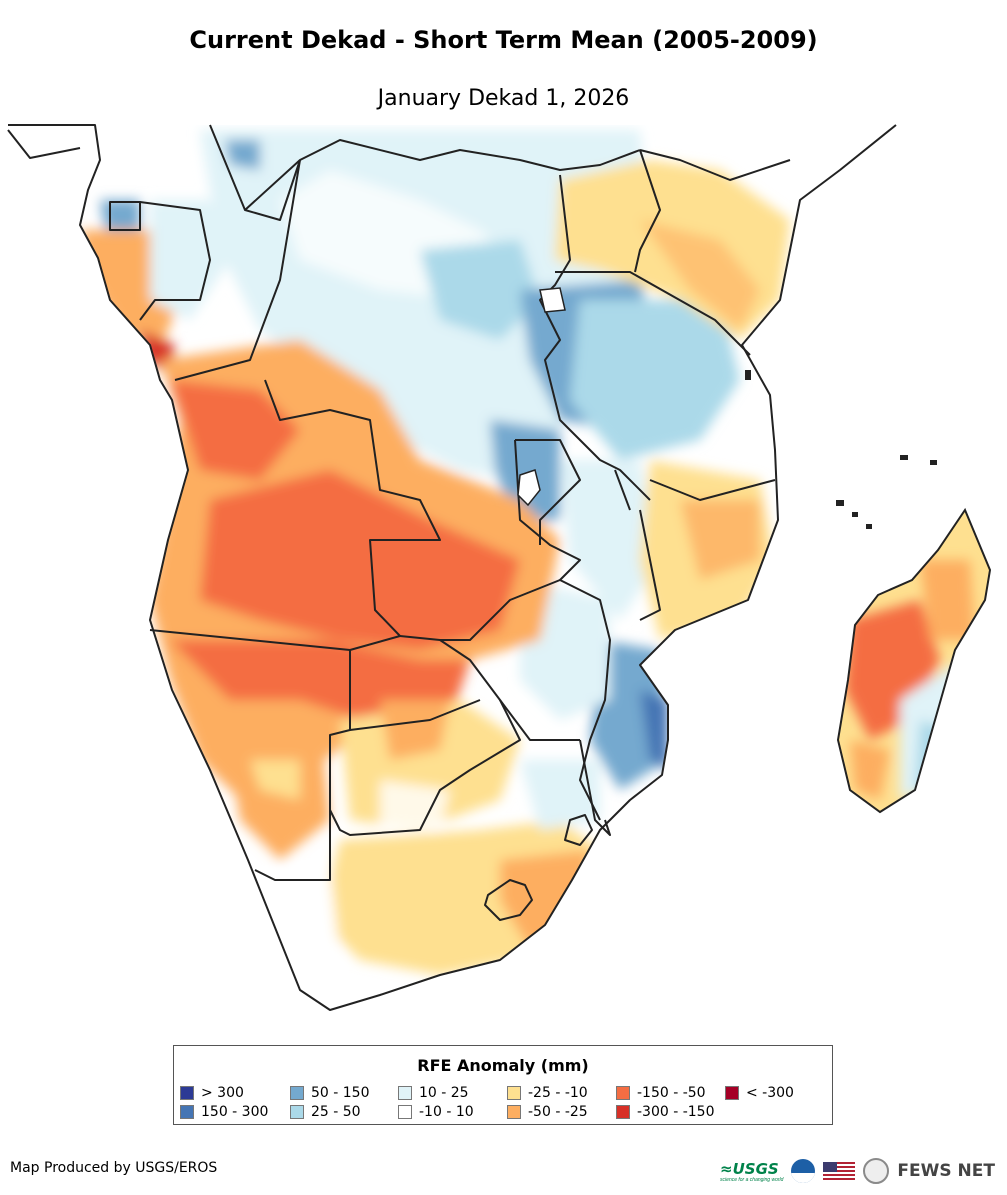 This screenshot has height=1195, width=1007. What do you see at coordinates (671, 1093) in the screenshot?
I see `legend-label: -150 - -50` at bounding box center [671, 1093].